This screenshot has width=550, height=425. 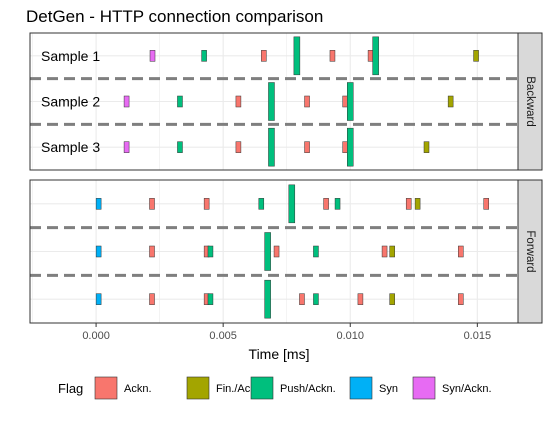 What do you see at coordinates (70, 147) in the screenshot?
I see `row-label: Sample 3` at bounding box center [70, 147].